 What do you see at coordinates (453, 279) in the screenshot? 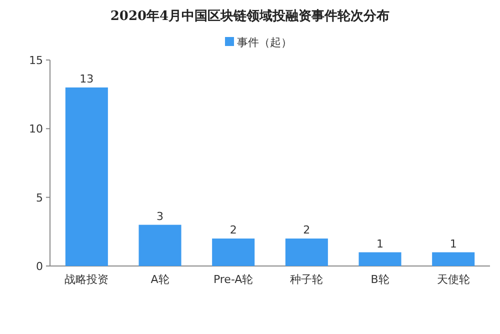
I see `x-tick-label: 天使轮` at bounding box center [453, 279].